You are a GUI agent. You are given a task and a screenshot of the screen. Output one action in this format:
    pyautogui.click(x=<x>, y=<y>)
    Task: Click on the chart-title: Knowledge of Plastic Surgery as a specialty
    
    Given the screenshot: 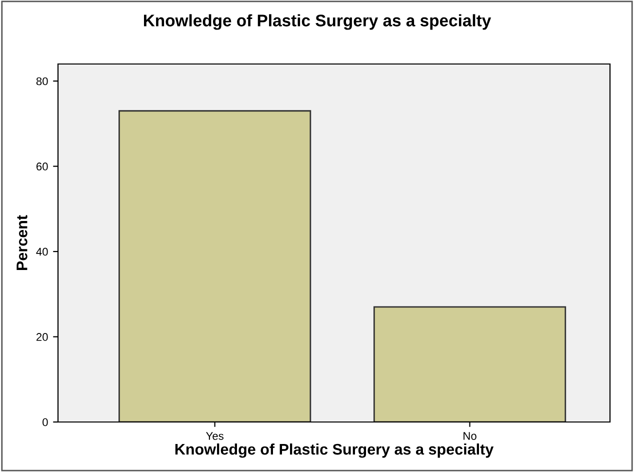 What is the action you would take?
    pyautogui.click(x=318, y=22)
    